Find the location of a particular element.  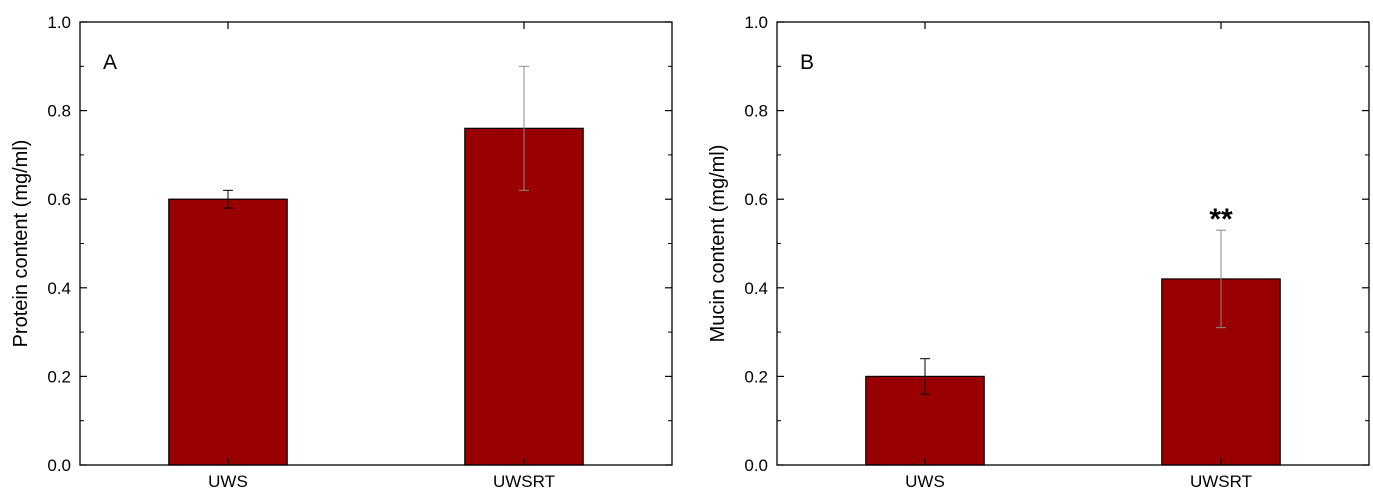

y-axis-title: Mucin content (mg/ml) is located at coordinates (718, 244).